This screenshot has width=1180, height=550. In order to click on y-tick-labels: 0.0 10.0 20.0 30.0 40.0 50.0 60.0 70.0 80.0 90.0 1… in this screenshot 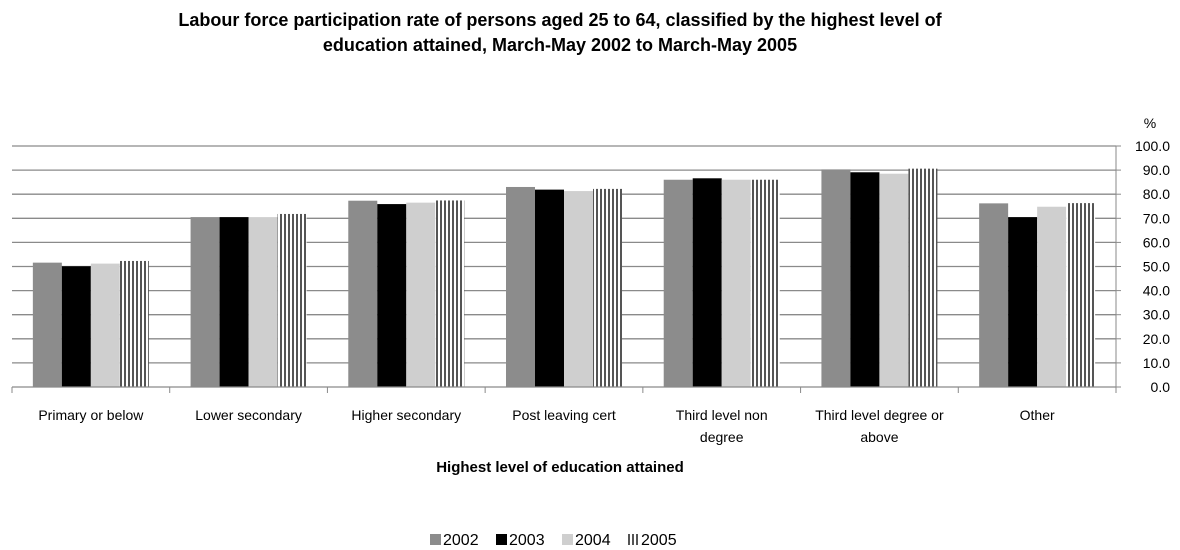, I will do `click(1152, 266)`.